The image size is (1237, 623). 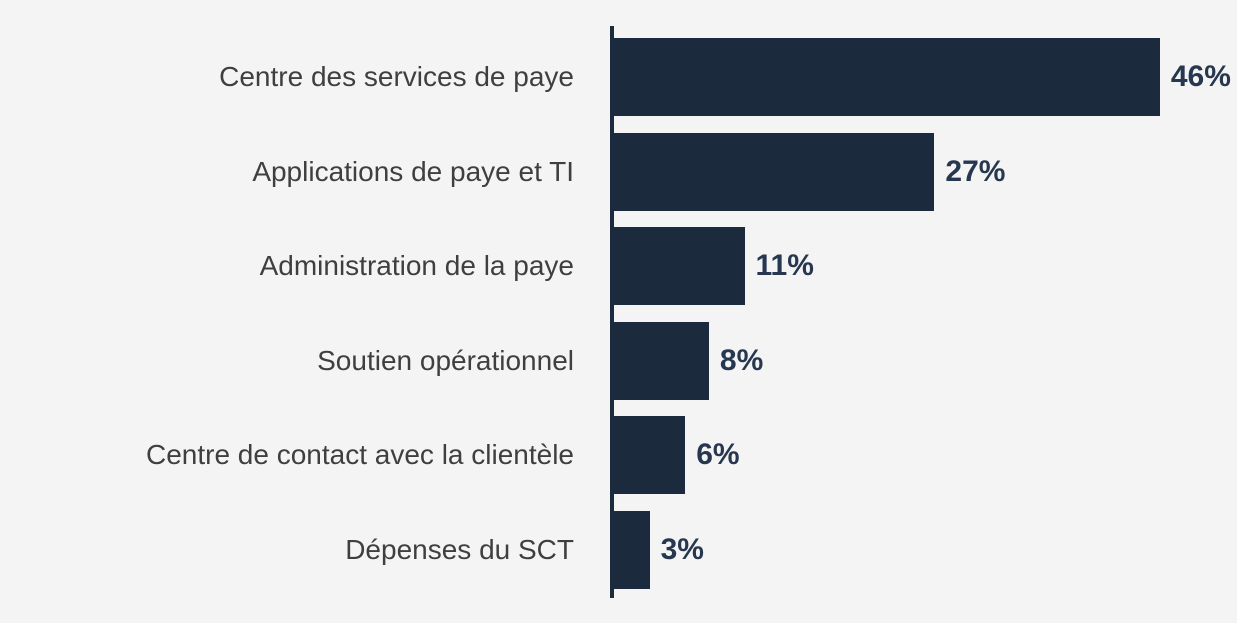 I want to click on bar-area: 11%, so click(x=925, y=266).